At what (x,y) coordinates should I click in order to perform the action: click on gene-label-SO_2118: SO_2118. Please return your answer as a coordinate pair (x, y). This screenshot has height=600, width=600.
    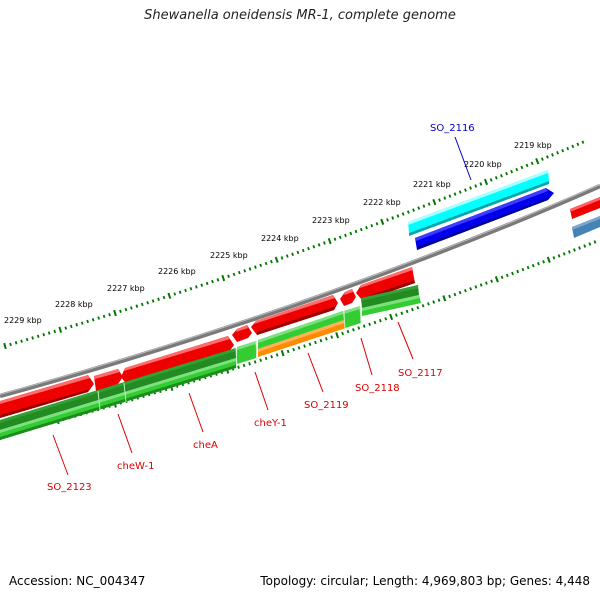
    Looking at the image, I should click on (377, 388).